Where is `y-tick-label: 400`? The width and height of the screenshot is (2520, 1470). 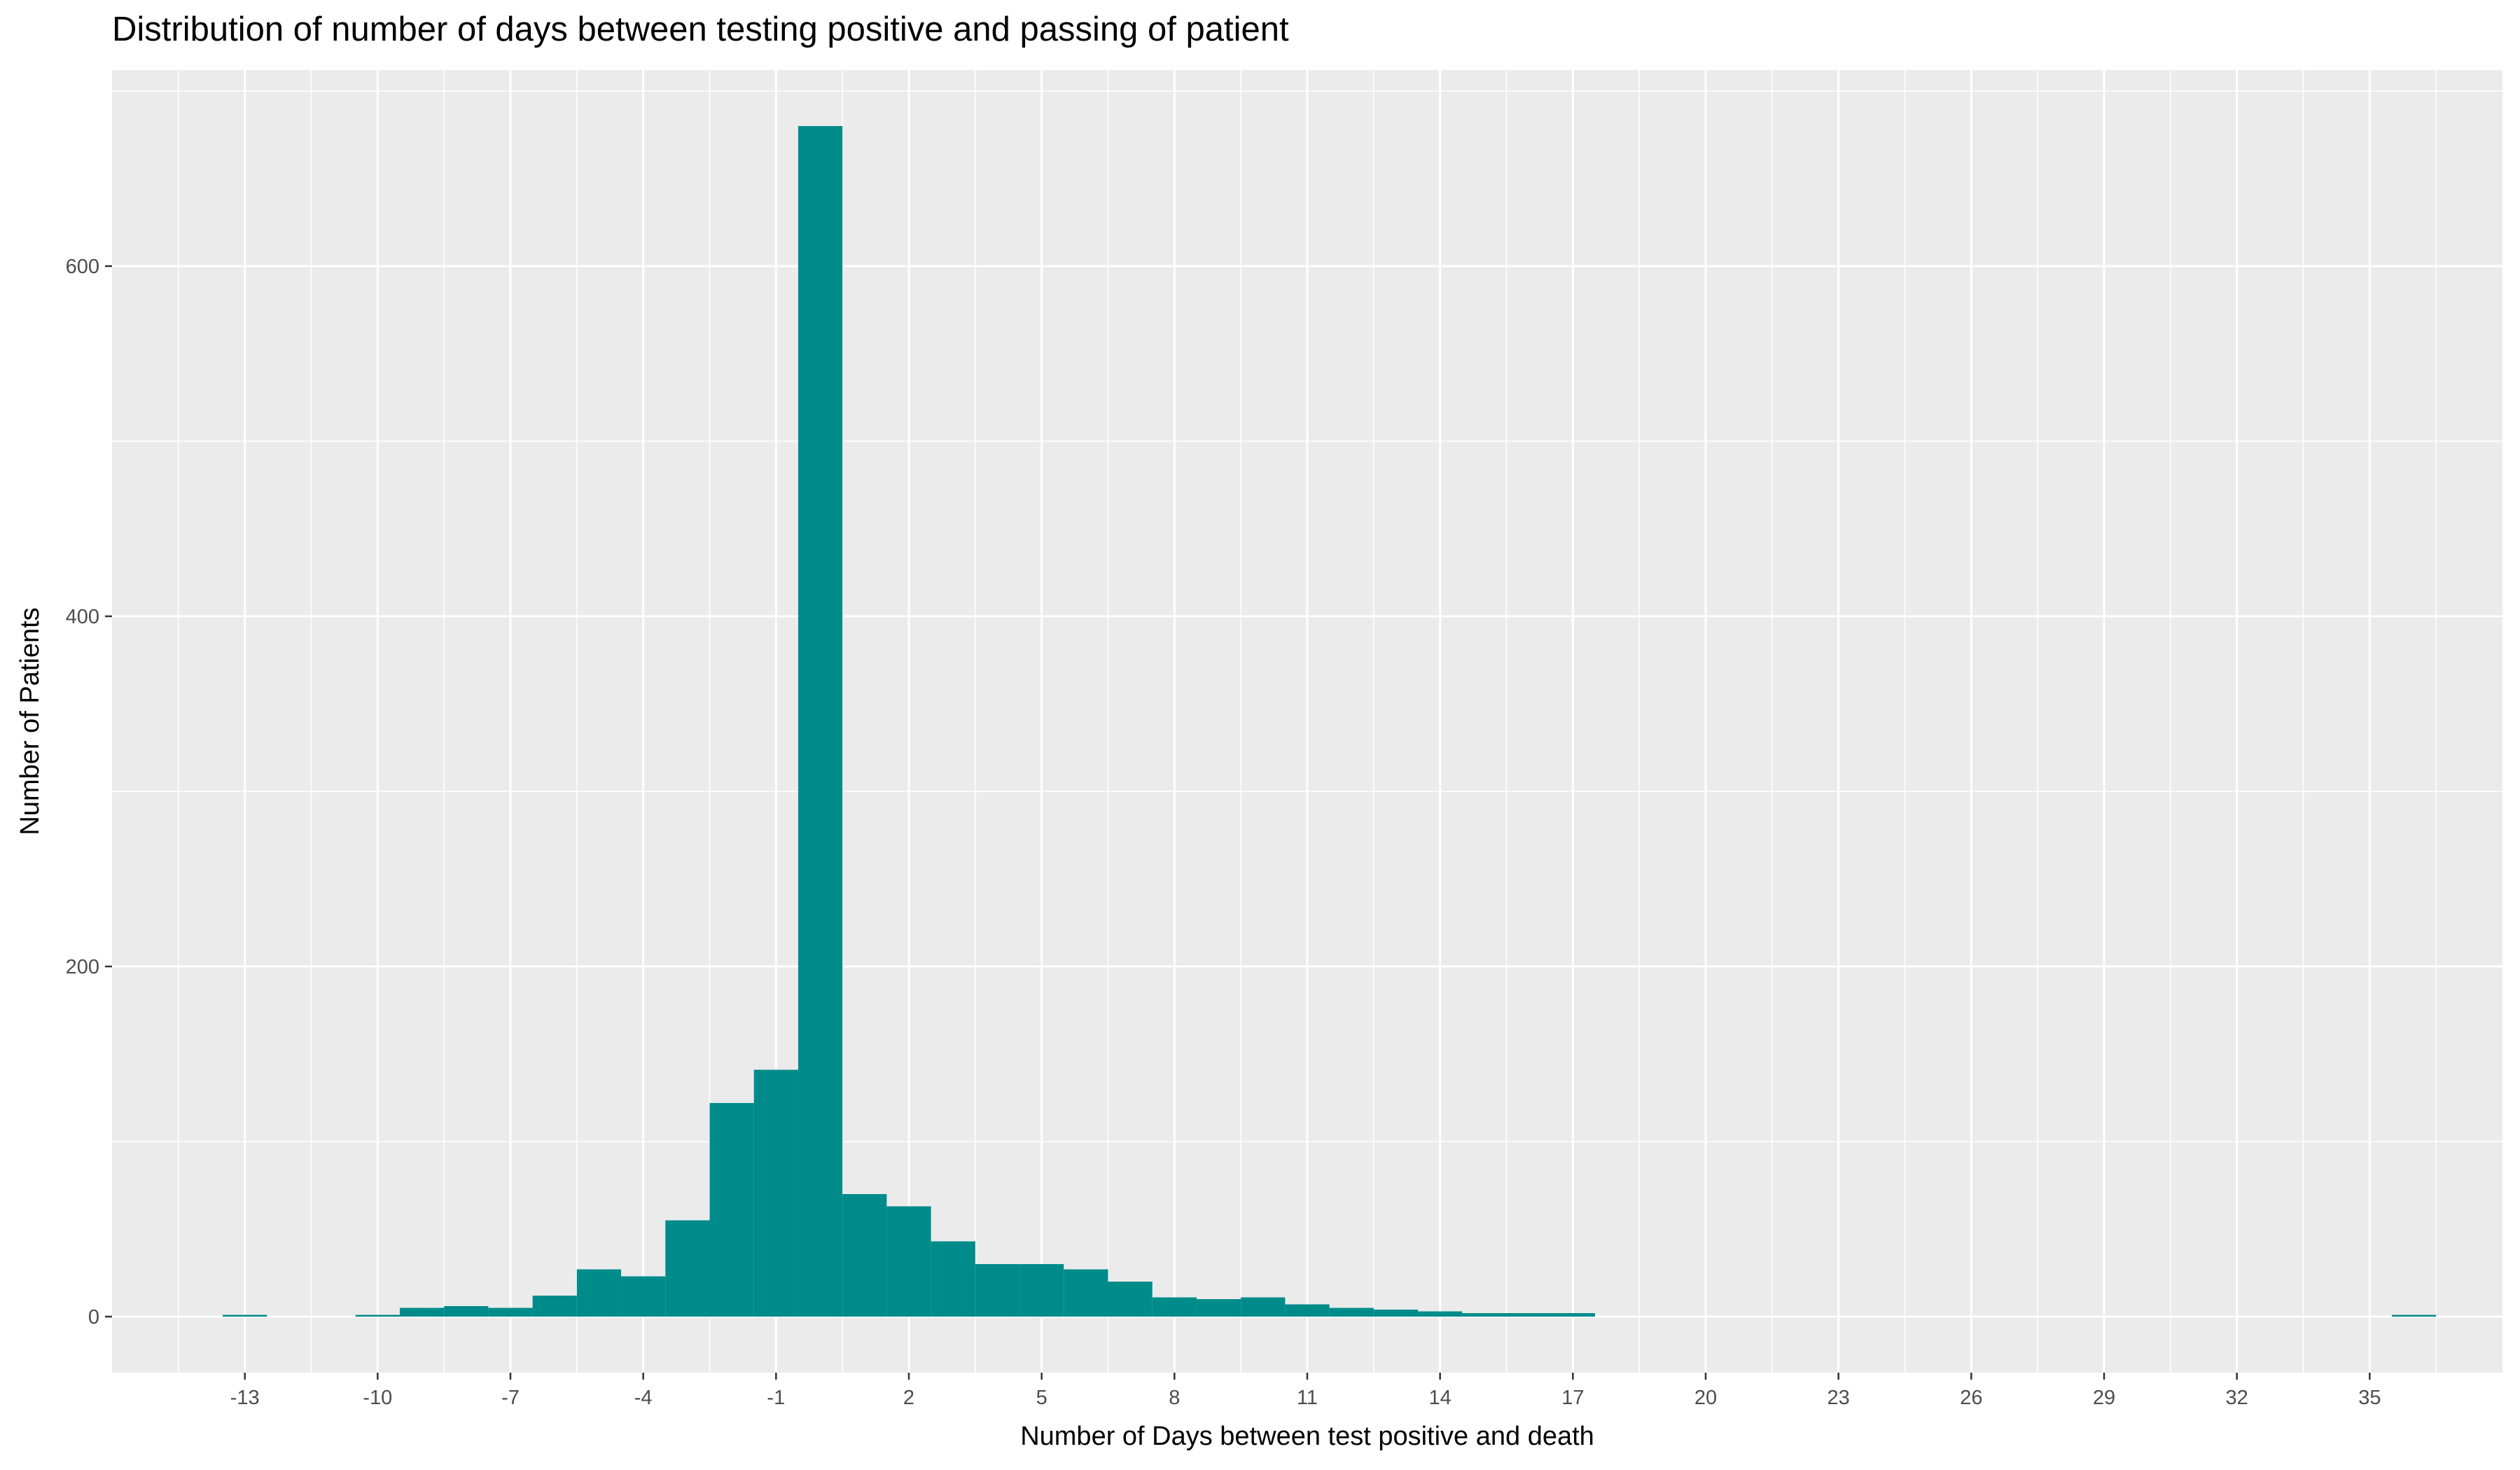
y-tick-label: 400 is located at coordinates (82, 617).